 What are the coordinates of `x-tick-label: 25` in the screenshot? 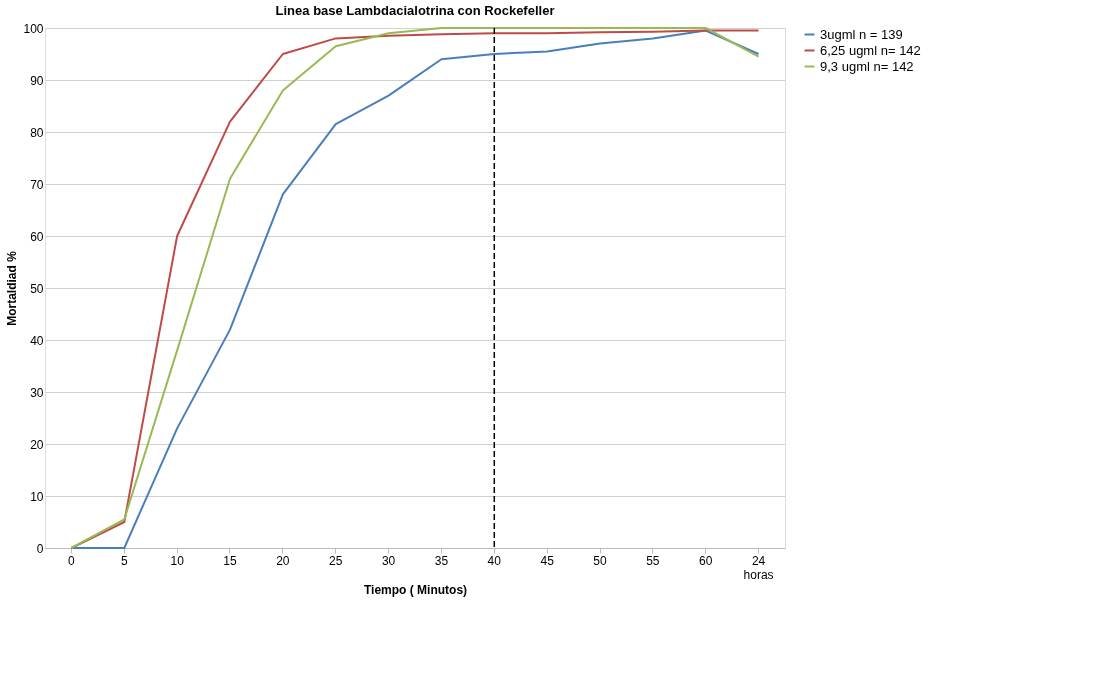 It's located at (336, 560).